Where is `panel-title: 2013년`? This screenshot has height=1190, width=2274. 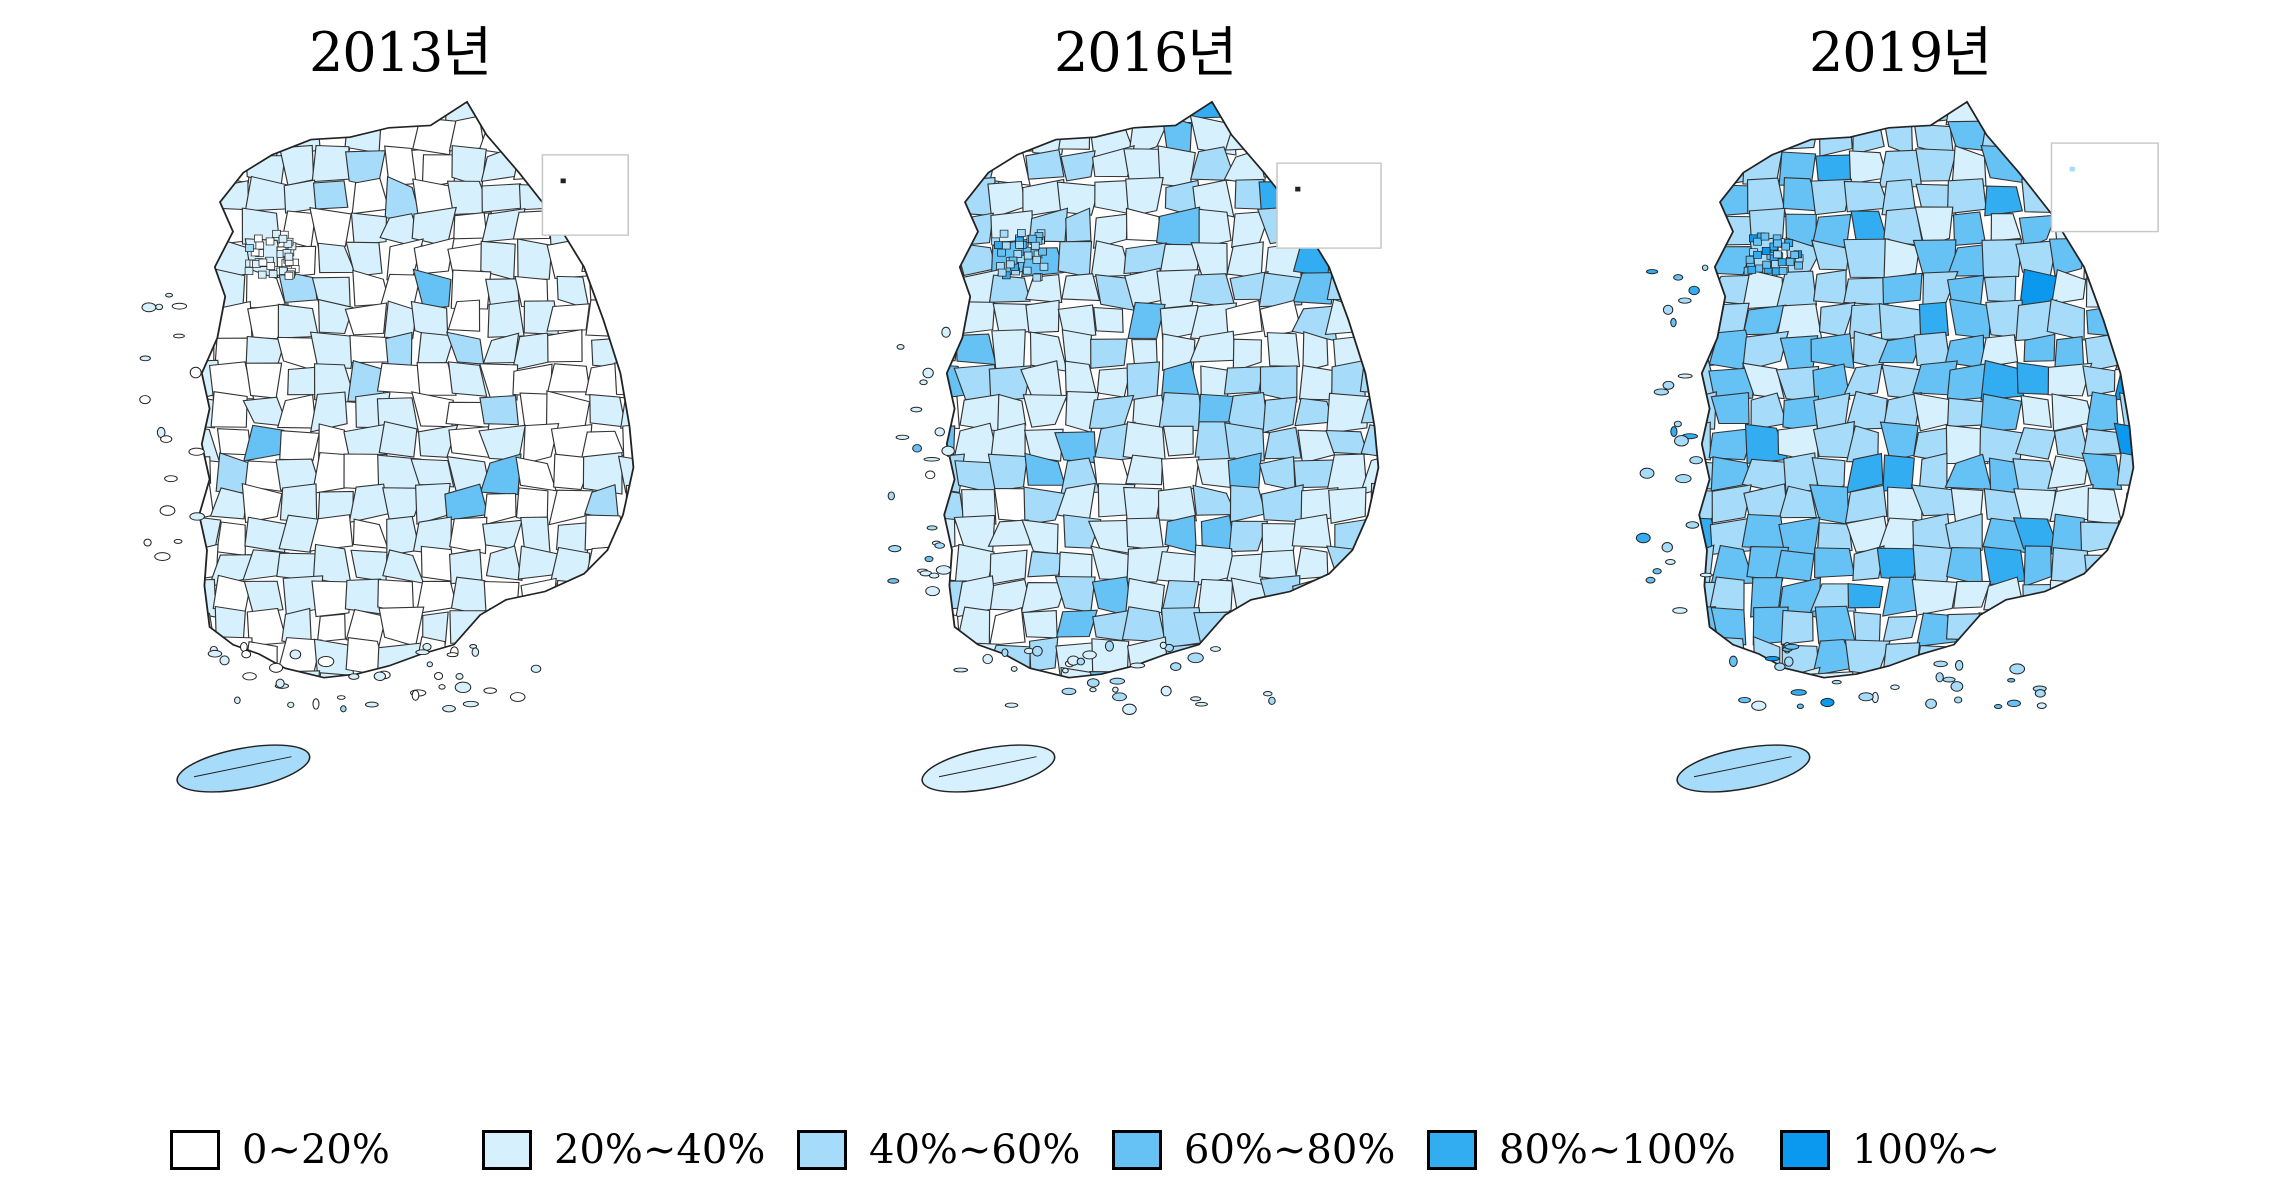
panel-title: 2013년 is located at coordinates (400, 52).